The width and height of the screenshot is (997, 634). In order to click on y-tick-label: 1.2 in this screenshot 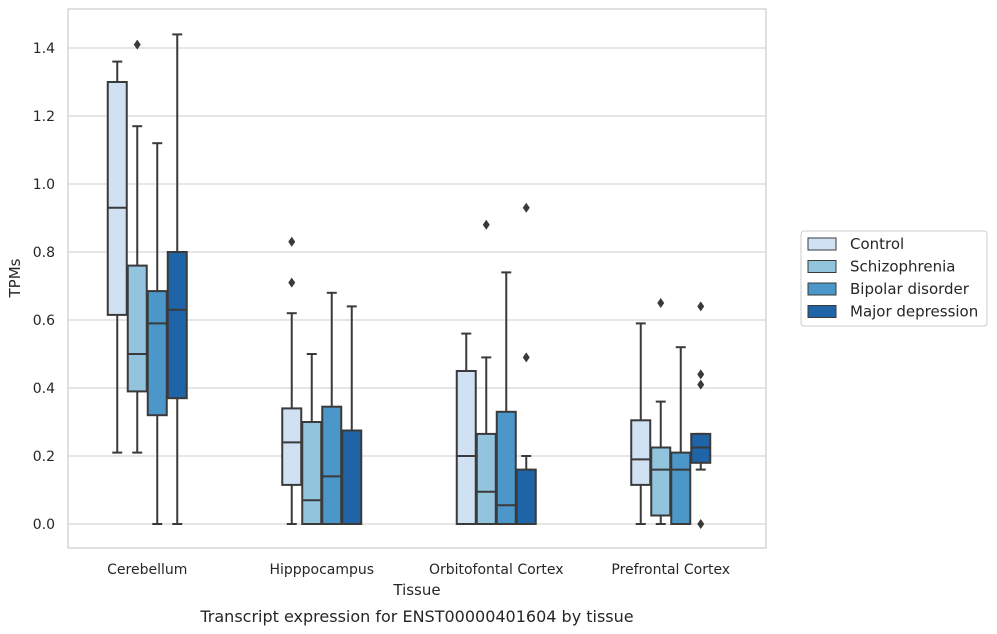, I will do `click(44, 117)`.